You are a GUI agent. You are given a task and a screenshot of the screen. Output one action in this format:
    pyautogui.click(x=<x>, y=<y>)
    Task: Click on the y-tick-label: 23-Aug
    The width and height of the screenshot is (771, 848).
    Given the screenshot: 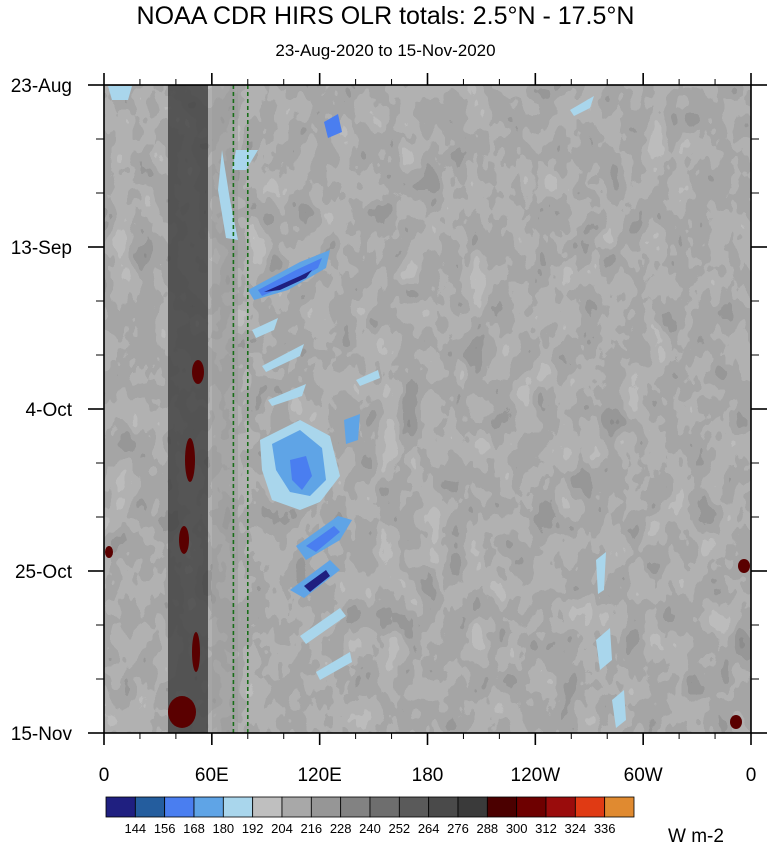 What is the action you would take?
    pyautogui.click(x=41, y=86)
    